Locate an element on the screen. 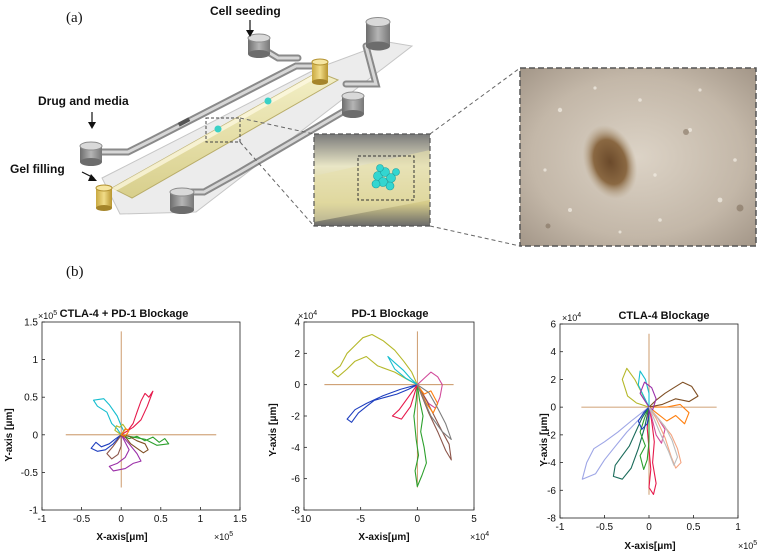  channel-zoom-inset is located at coordinates (372, 180).